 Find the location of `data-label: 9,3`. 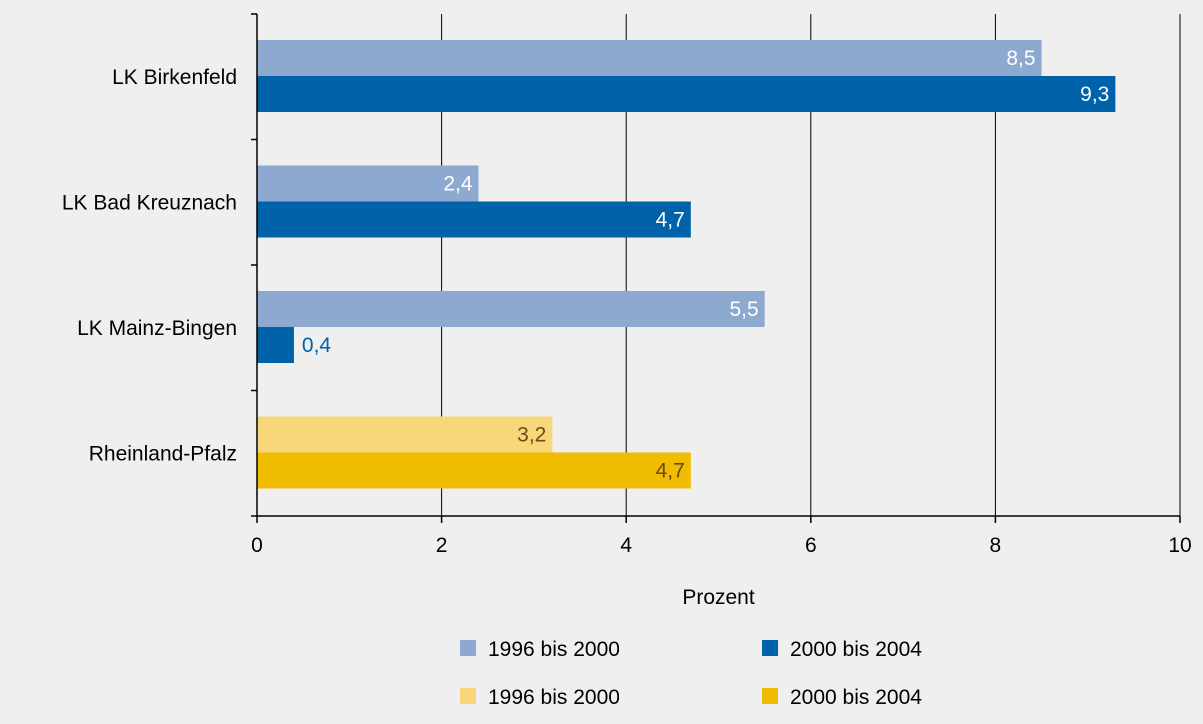

data-label: 9,3 is located at coordinates (1094, 94).